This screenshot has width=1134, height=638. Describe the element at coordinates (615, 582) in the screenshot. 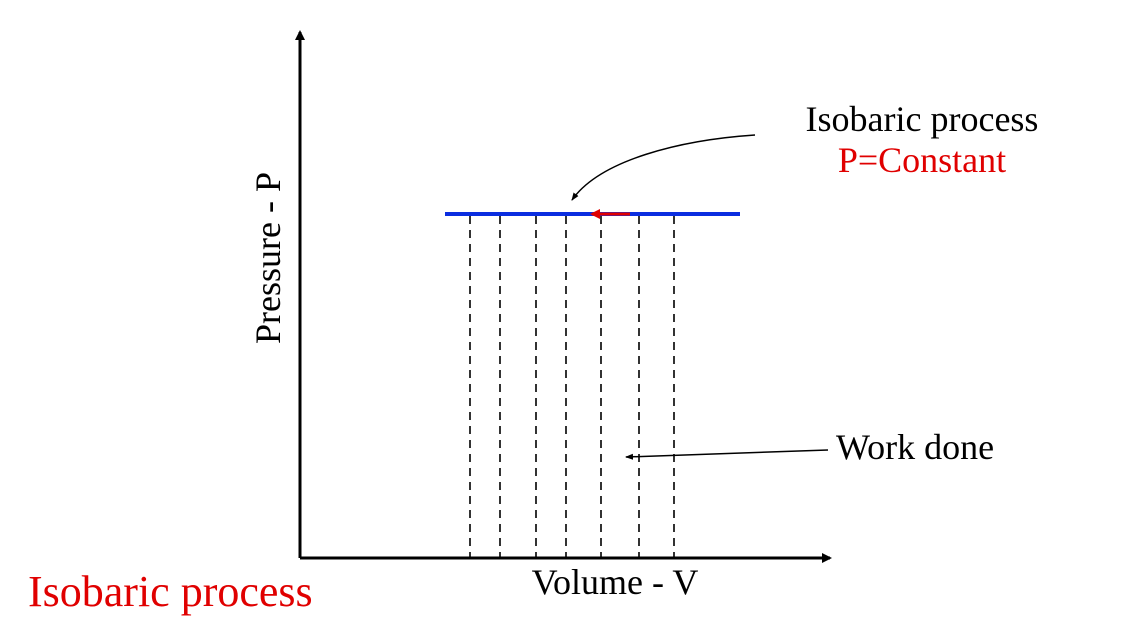

I see `x-axis-label: Volume - V` at that location.